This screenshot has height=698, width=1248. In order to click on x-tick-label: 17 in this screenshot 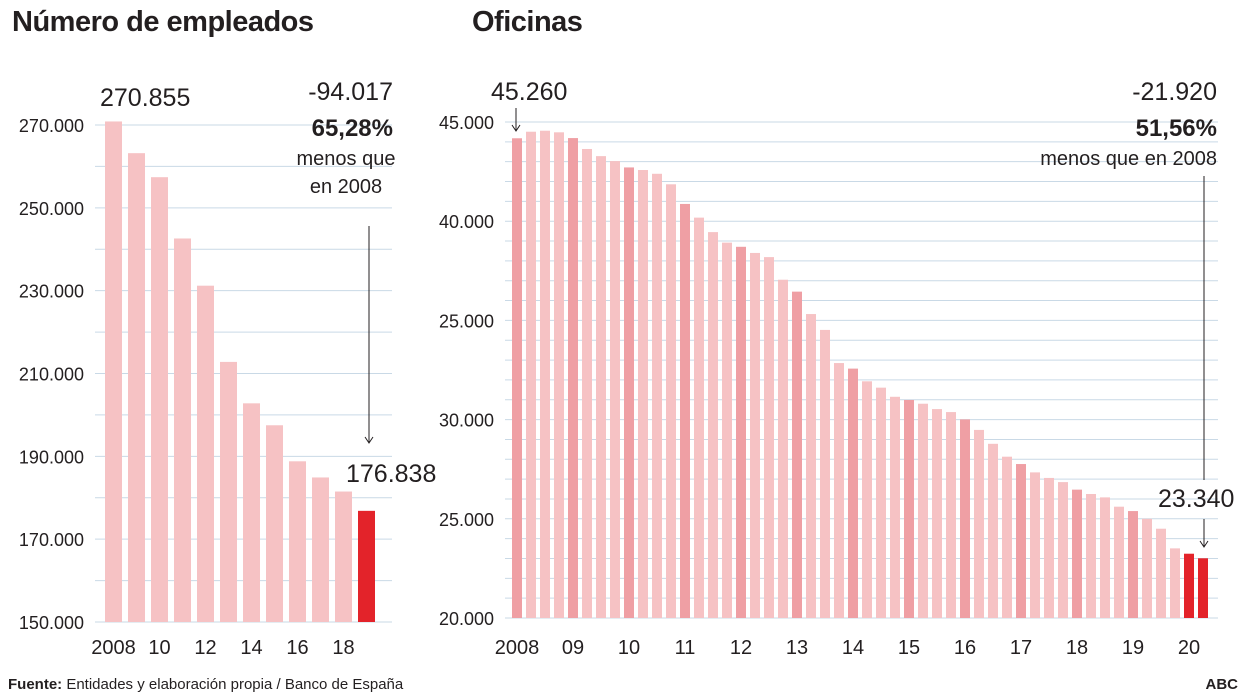, I will do `click(1021, 648)`.